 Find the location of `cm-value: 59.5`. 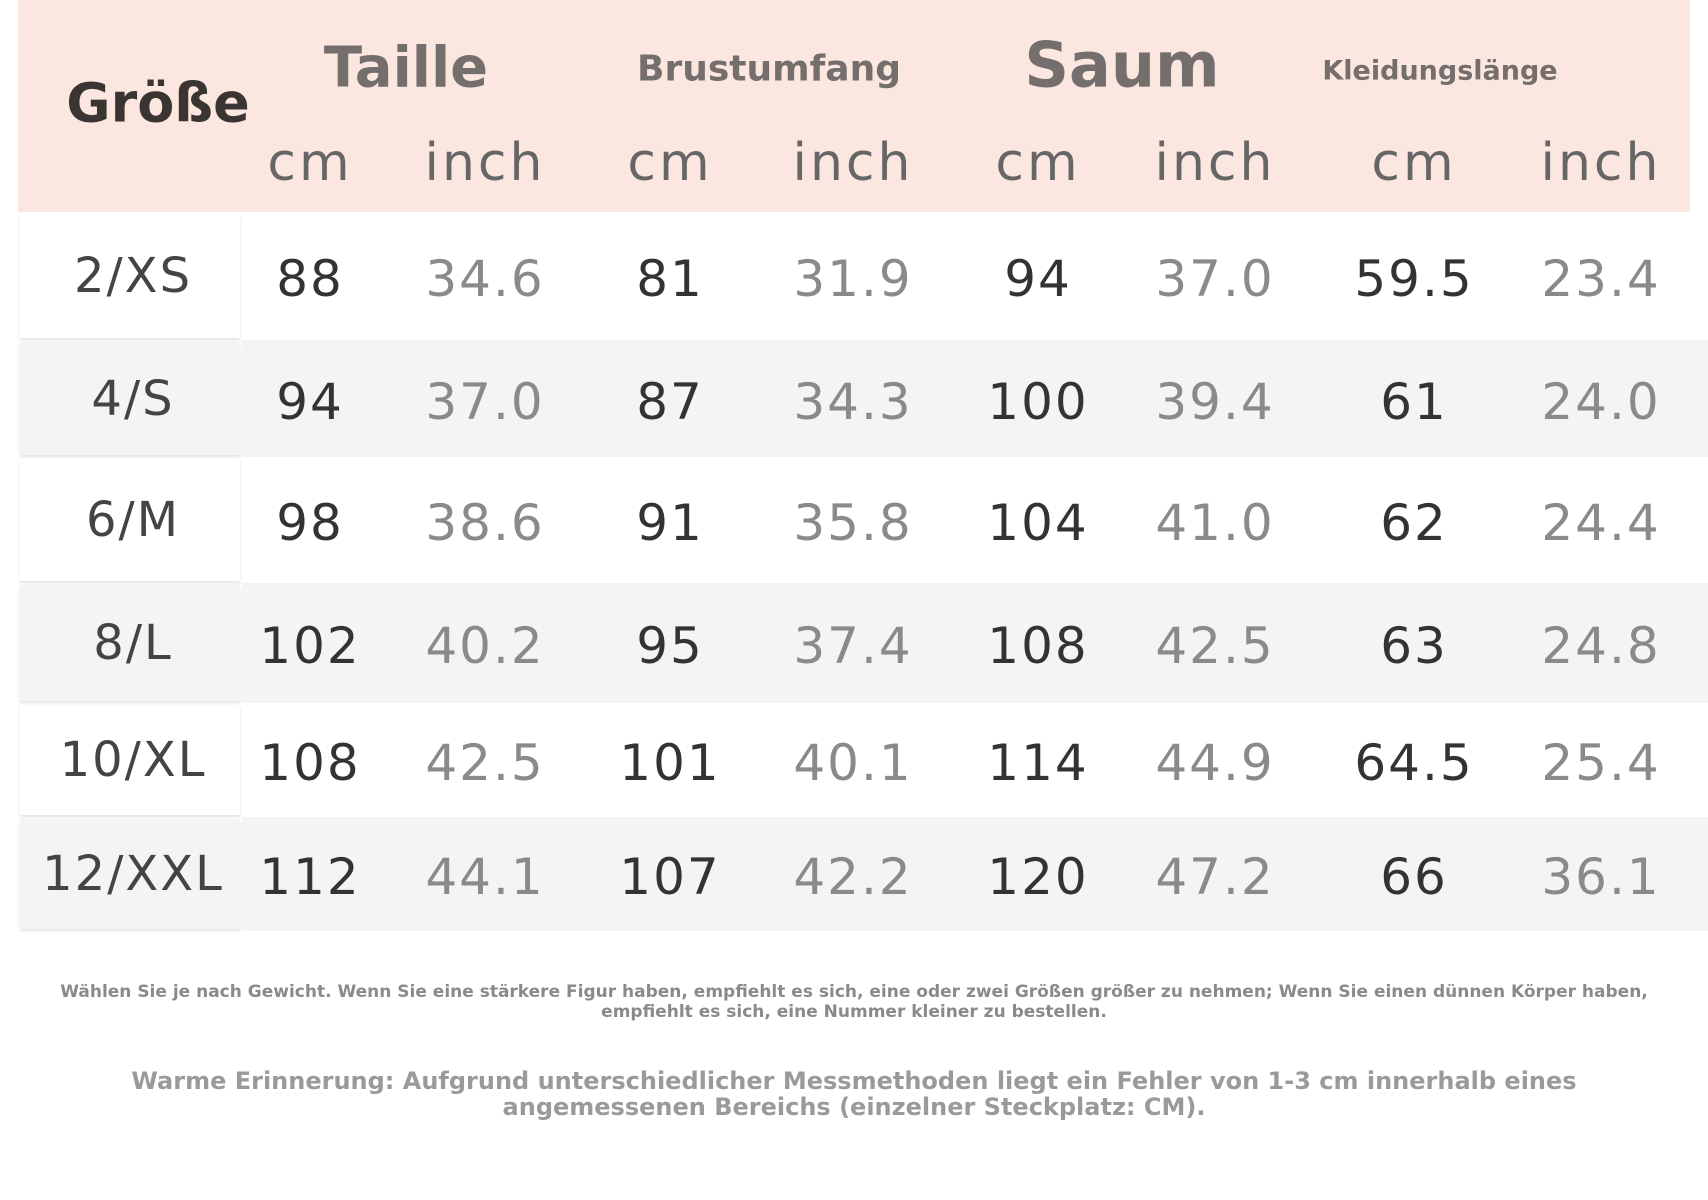

cm-value: 59.5 is located at coordinates (1414, 279).